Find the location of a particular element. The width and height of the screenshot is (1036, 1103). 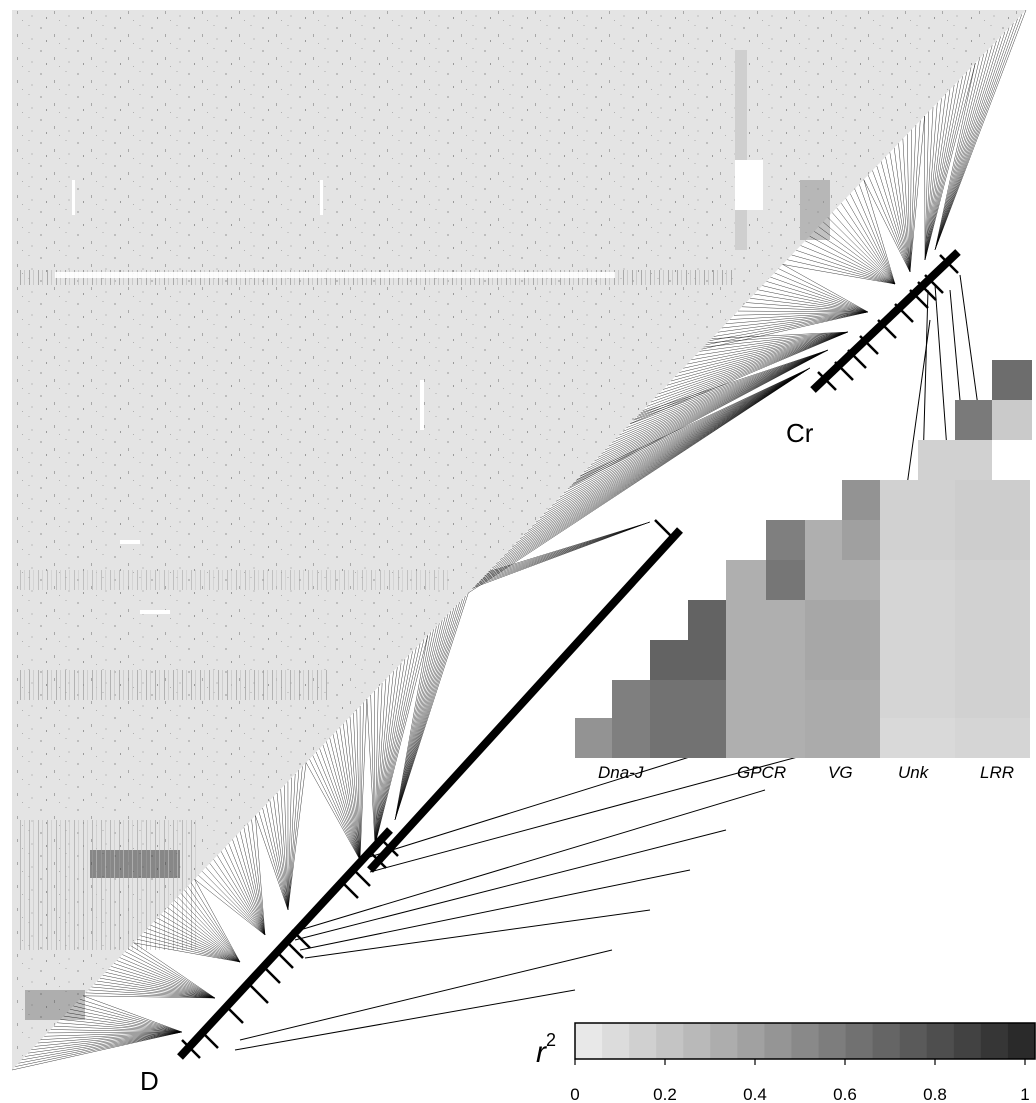

gene-family-labels: Dna-J GPCR VG Unk LRR is located at coordinates (806, 772).